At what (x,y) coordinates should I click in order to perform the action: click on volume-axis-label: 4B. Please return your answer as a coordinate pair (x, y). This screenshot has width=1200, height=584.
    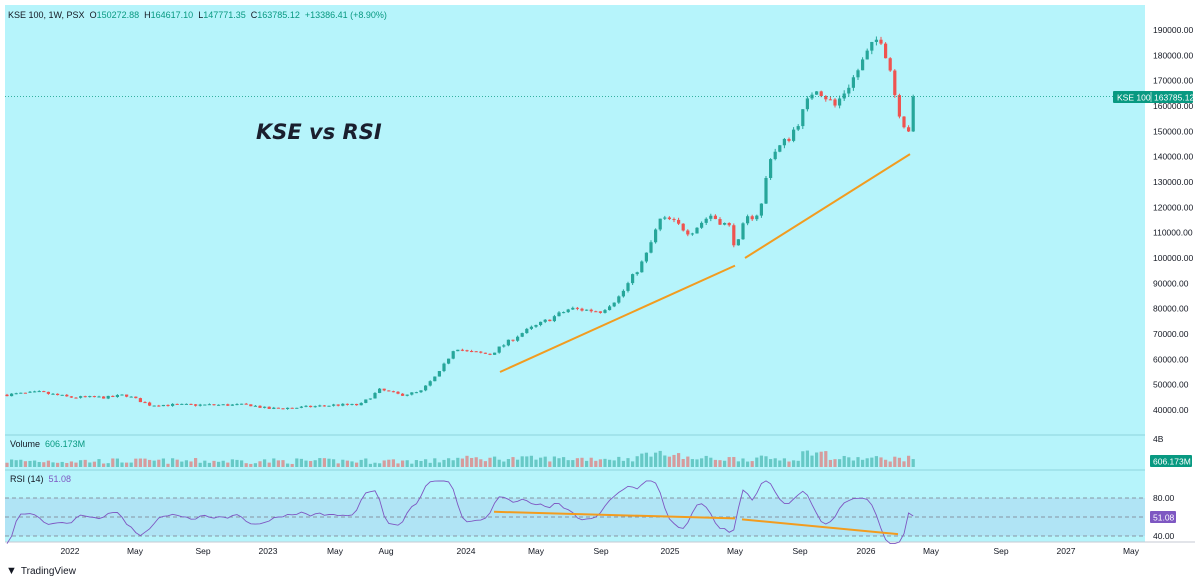
    Looking at the image, I should click on (1158, 439).